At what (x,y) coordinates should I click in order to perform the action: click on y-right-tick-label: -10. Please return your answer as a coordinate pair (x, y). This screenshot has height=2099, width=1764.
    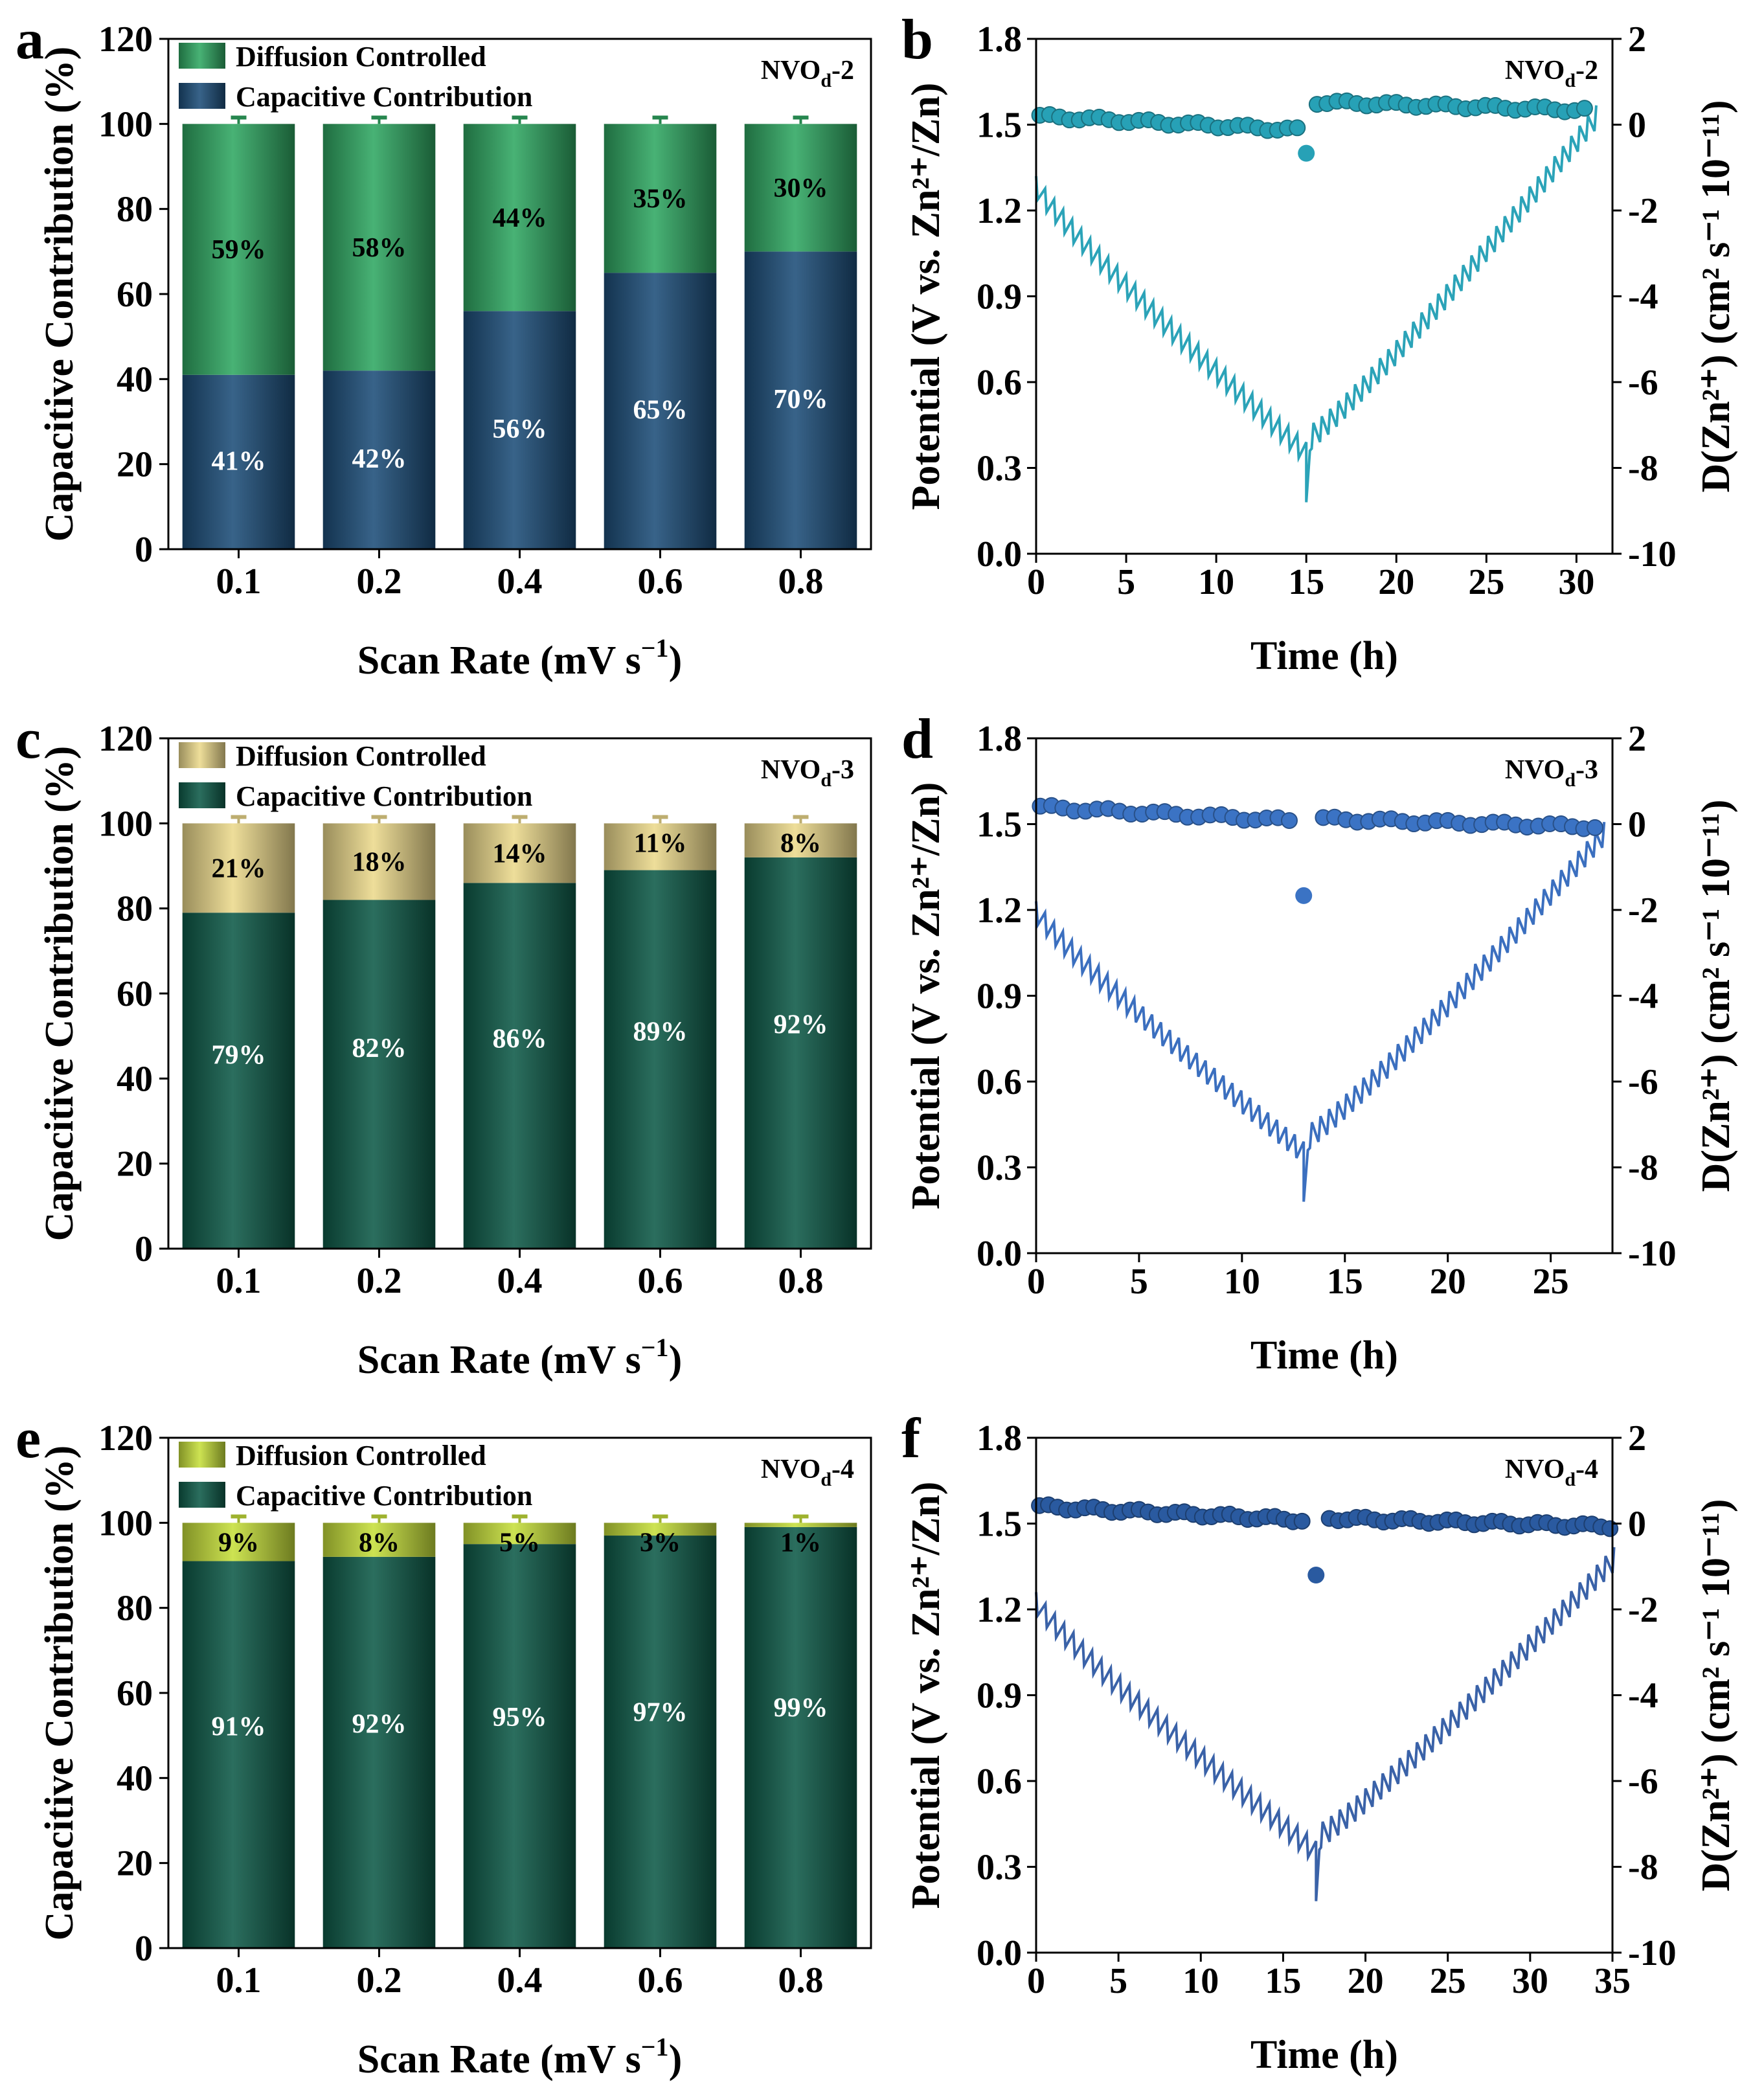
    Looking at the image, I should click on (1652, 554).